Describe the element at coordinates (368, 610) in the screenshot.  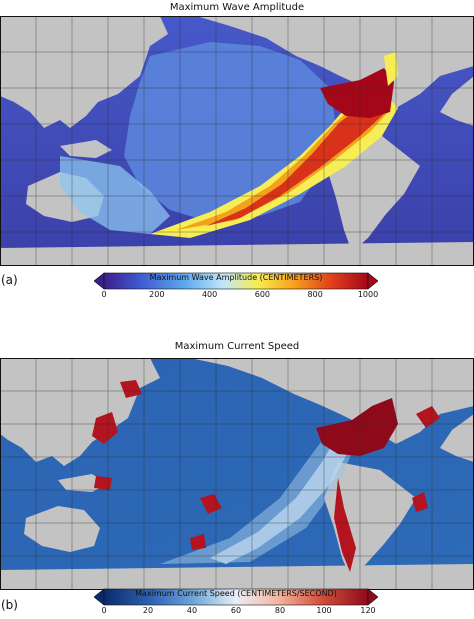
I see `colorbar-b-tick-label: 120` at that location.